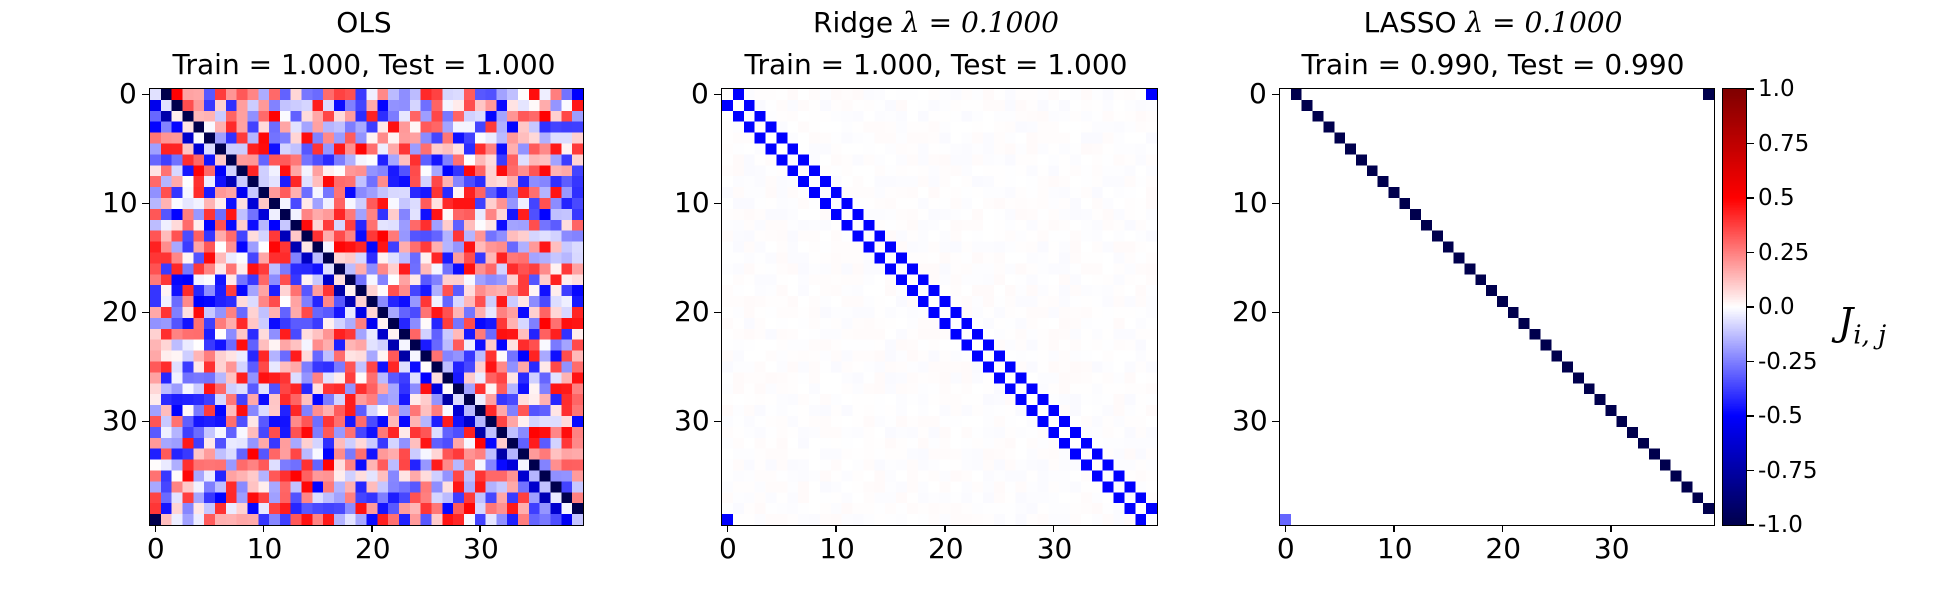 The width and height of the screenshot is (1942, 592). What do you see at coordinates (364, 64) in the screenshot?
I see `panel-1-subtitle: Train = 1.000, Test = 1.000` at bounding box center [364, 64].